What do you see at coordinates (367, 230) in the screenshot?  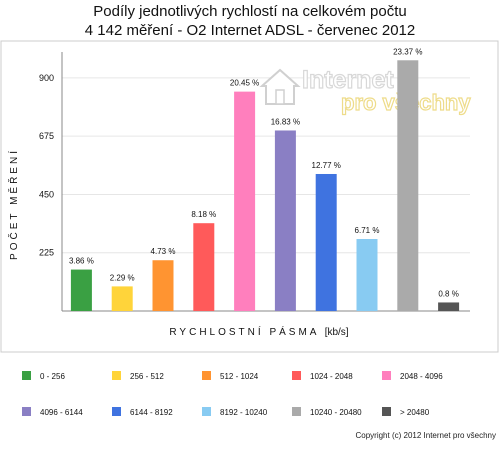 I see `data-label: 6.71 %` at bounding box center [367, 230].